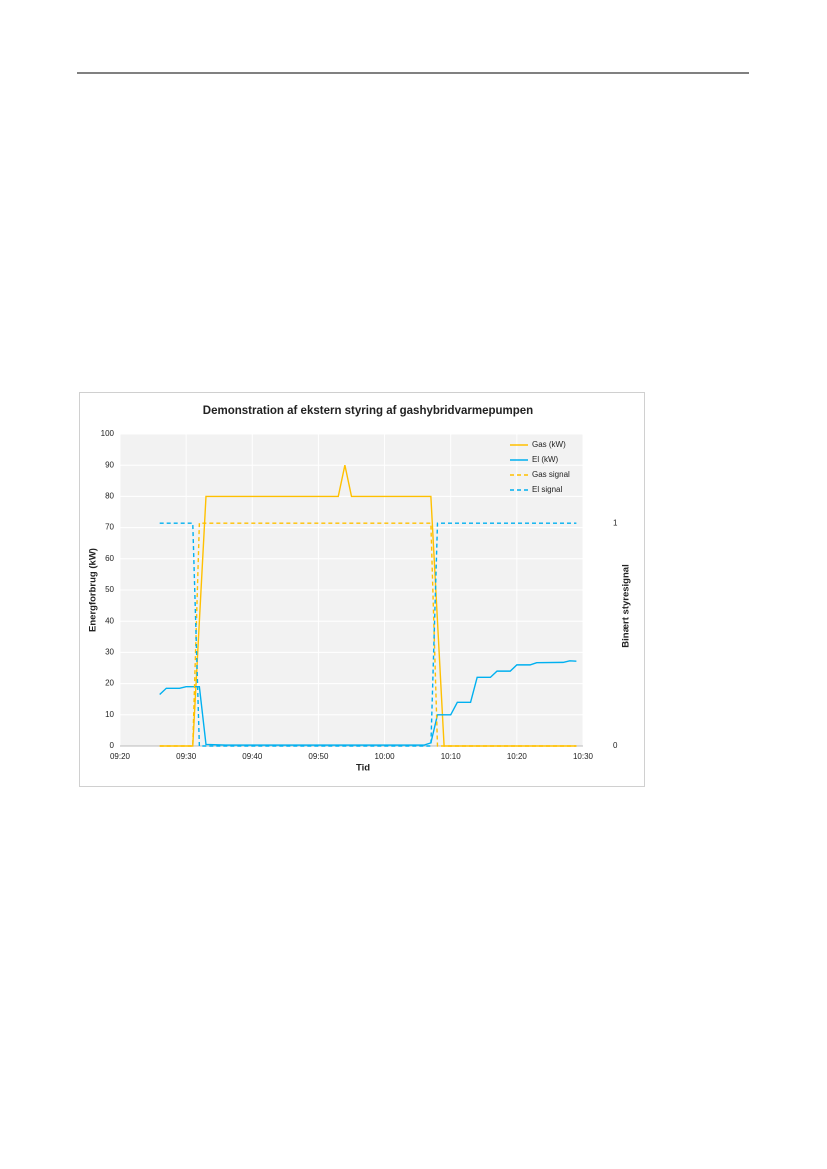 This screenshot has height=1169, width=827. What do you see at coordinates (186, 756) in the screenshot?
I see `x-tick-label: 09:30` at bounding box center [186, 756].